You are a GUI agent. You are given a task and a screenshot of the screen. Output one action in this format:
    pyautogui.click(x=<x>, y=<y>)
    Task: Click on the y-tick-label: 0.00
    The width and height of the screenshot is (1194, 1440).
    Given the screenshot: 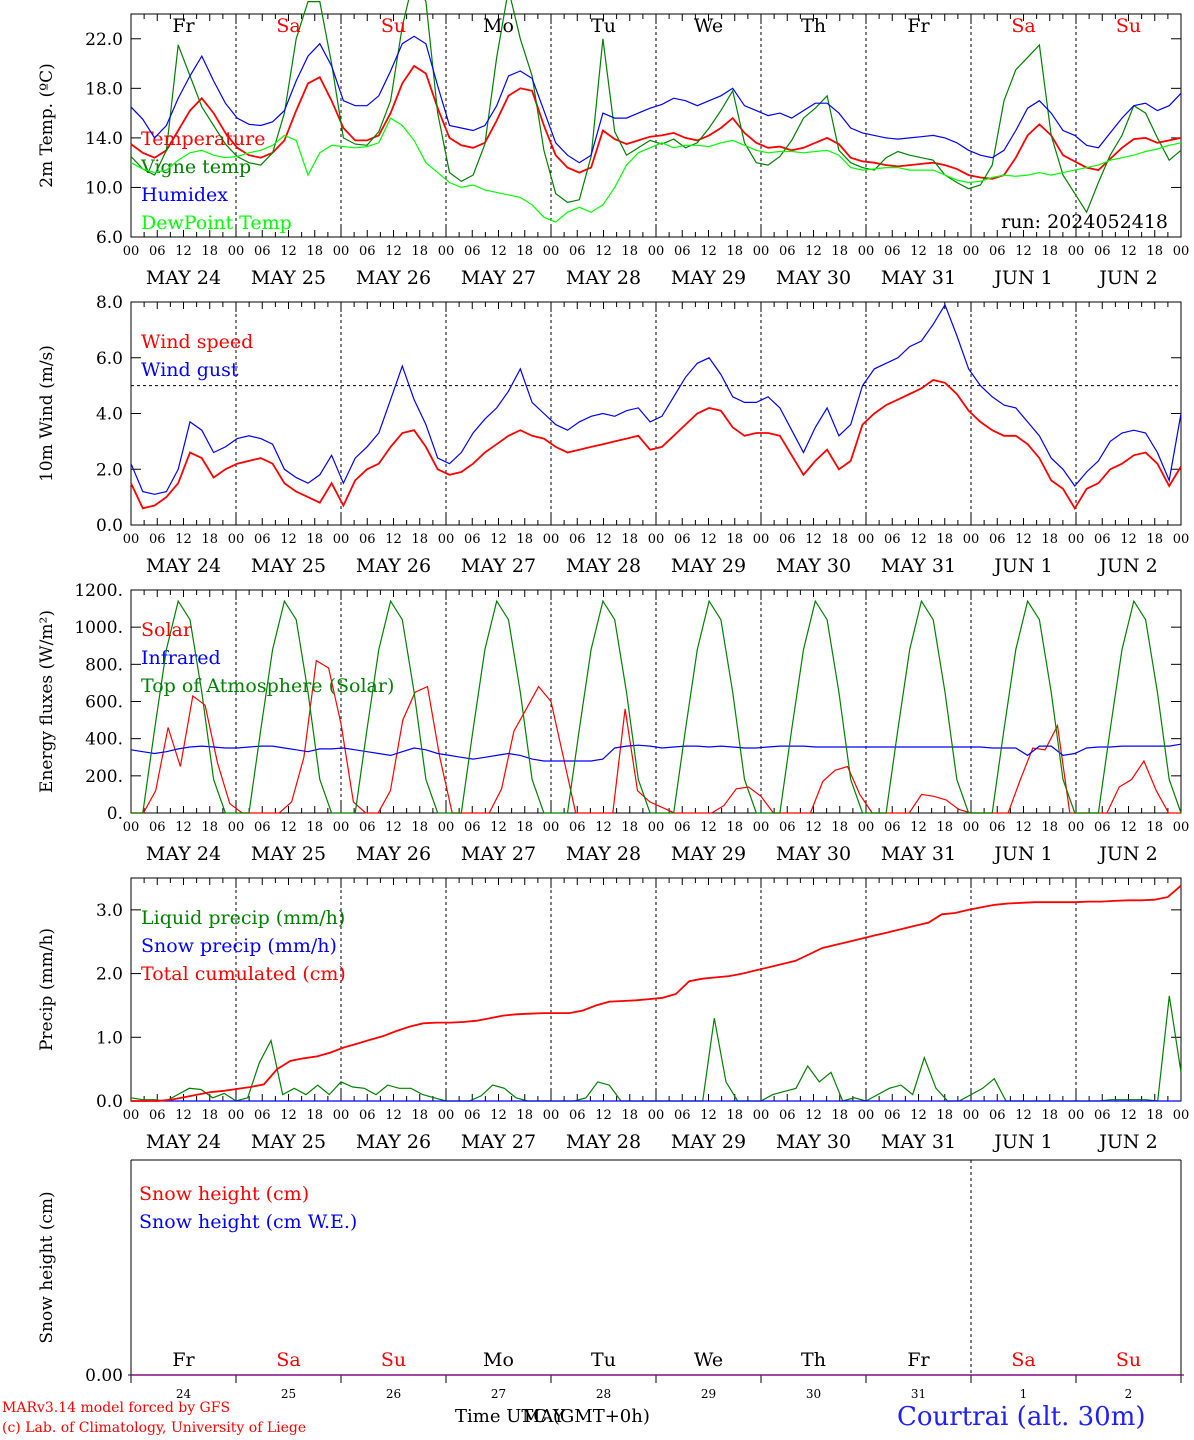 What is the action you would take?
    pyautogui.click(x=104, y=1376)
    